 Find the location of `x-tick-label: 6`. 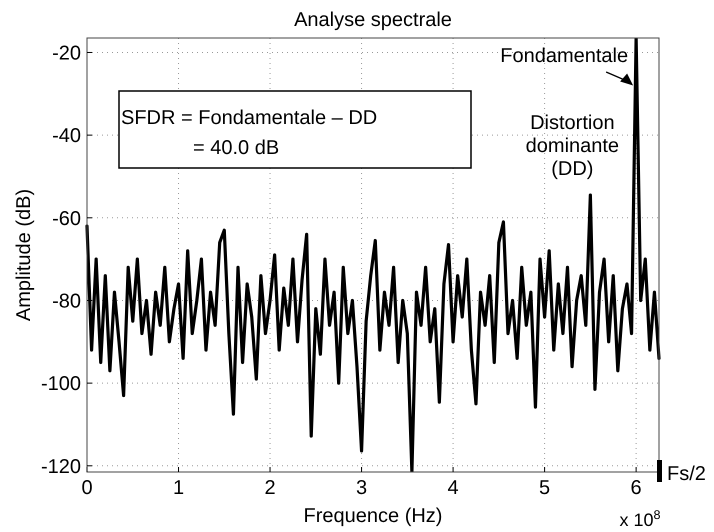

x-tick-label: 6 is located at coordinates (636, 488).